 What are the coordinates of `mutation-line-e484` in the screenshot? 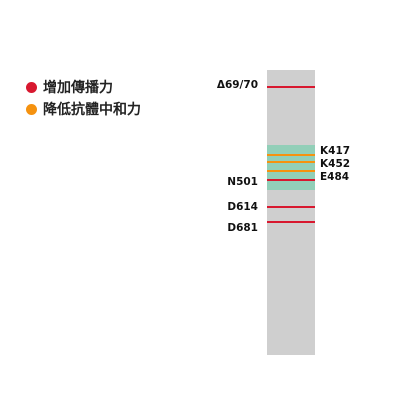 It's located at (291, 171).